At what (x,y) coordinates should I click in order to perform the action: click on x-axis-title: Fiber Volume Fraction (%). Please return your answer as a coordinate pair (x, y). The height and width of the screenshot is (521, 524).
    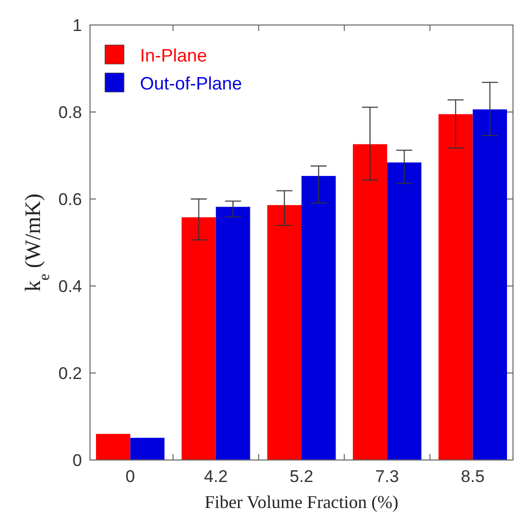
    Looking at the image, I should click on (301, 502).